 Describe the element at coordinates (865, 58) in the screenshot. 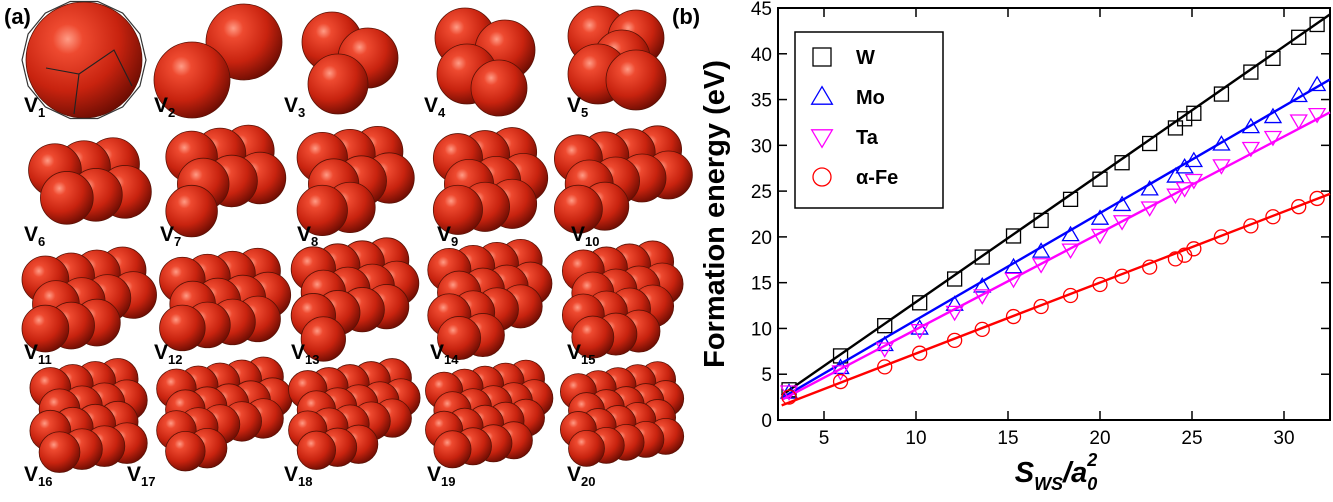

I see `legend-label: W` at that location.